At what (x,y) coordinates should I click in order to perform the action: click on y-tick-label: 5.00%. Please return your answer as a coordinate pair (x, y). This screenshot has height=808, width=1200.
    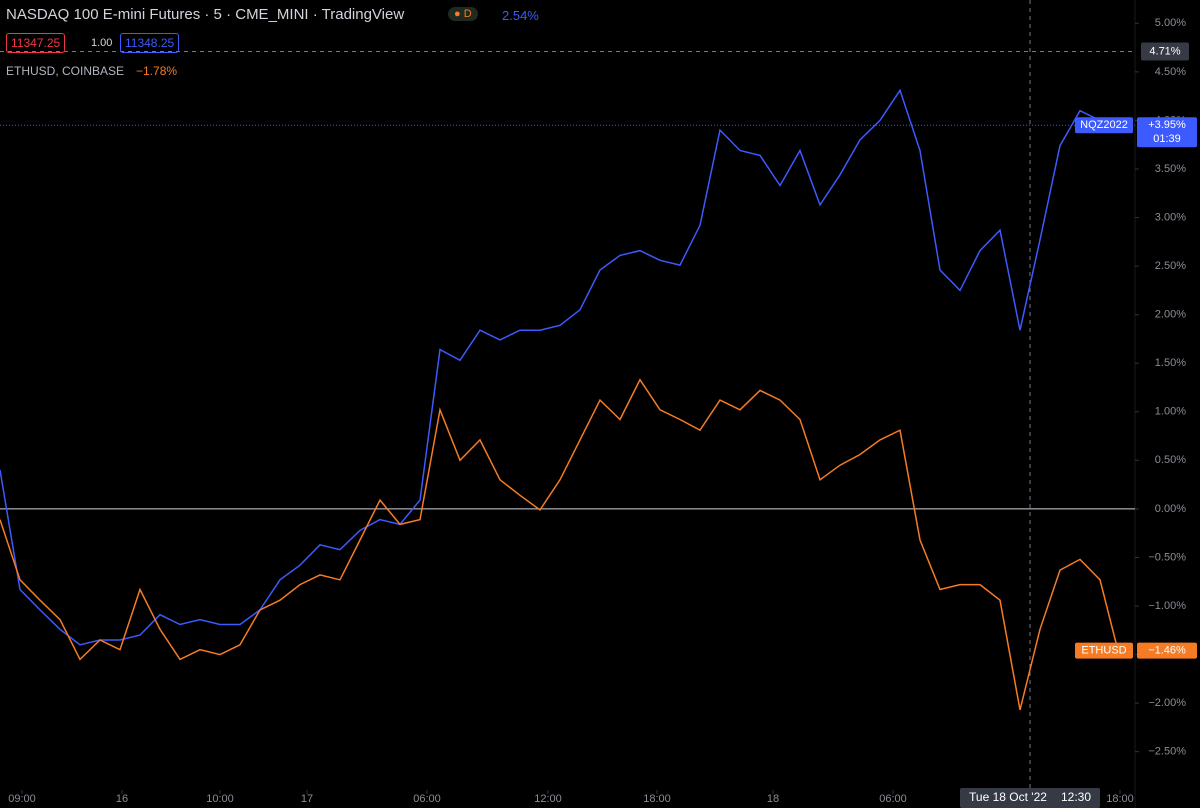
    Looking at the image, I should click on (1170, 23).